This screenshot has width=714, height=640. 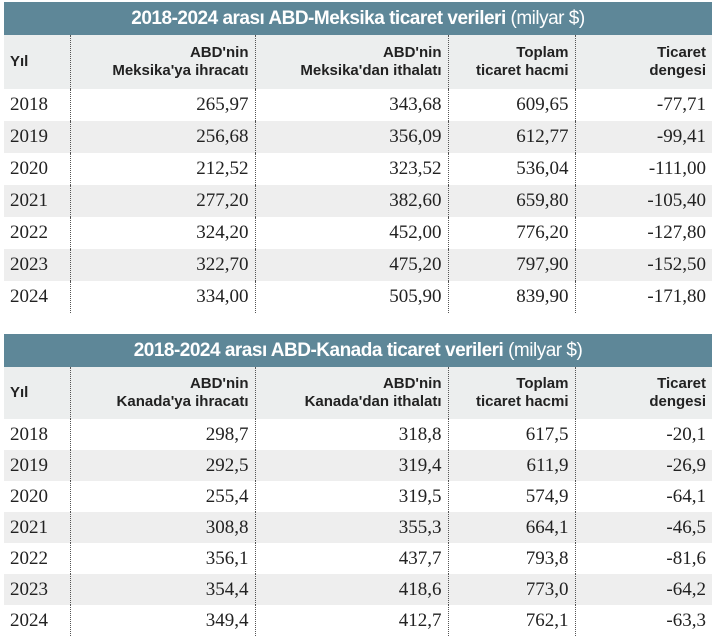 I want to click on table-cell: 418,6, so click(x=351, y=589).